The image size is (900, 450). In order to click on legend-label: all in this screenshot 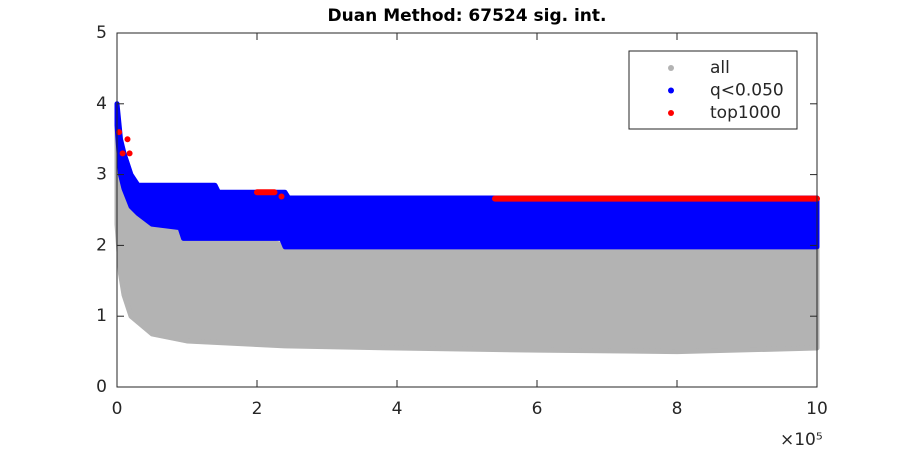, I will do `click(720, 68)`.